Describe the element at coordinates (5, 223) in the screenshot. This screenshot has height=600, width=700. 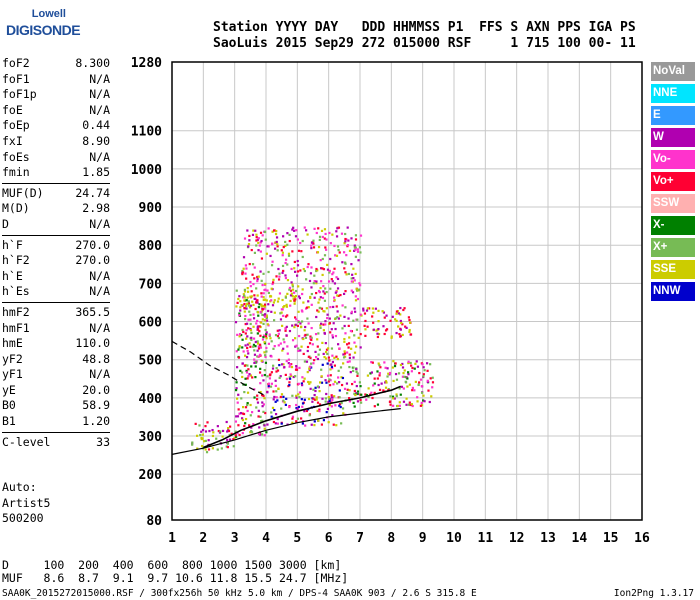
I see `param-name: D` at that location.